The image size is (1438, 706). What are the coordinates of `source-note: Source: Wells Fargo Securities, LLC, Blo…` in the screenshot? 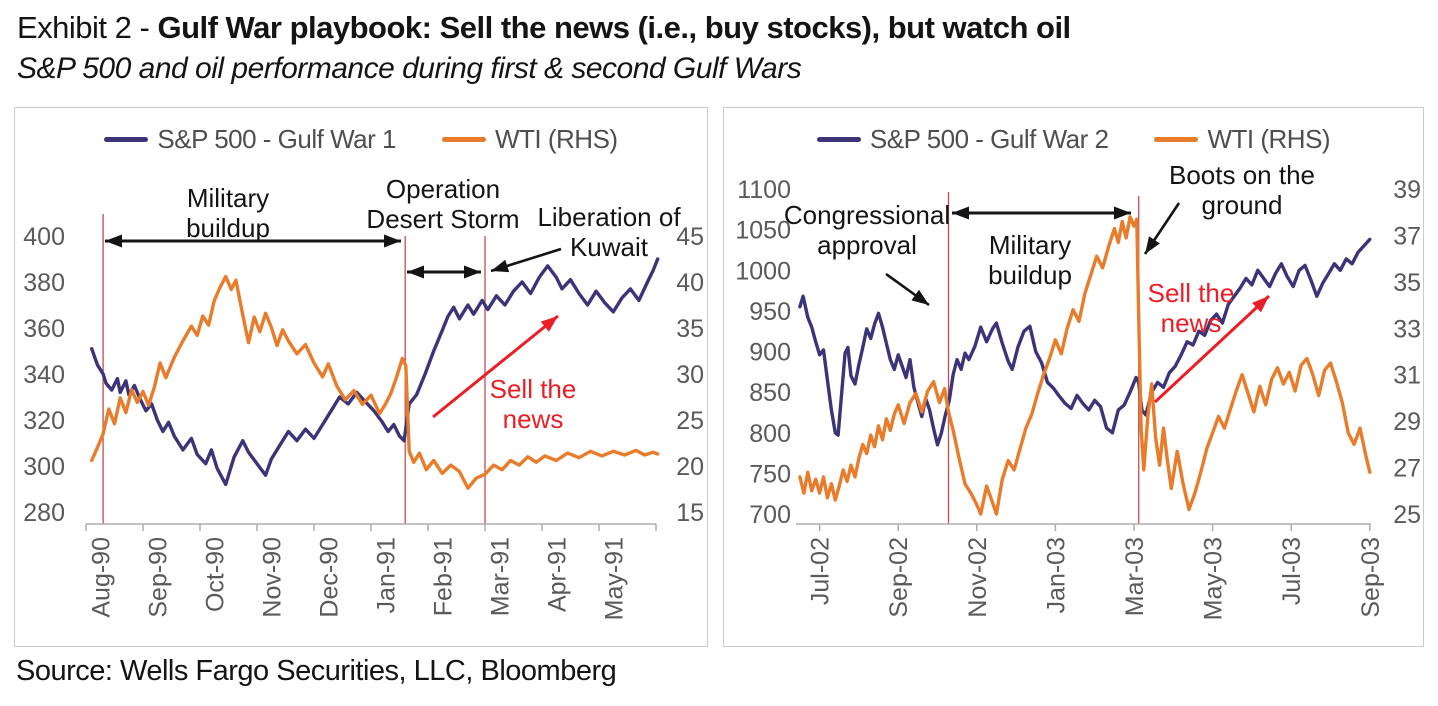 It's located at (316, 671).